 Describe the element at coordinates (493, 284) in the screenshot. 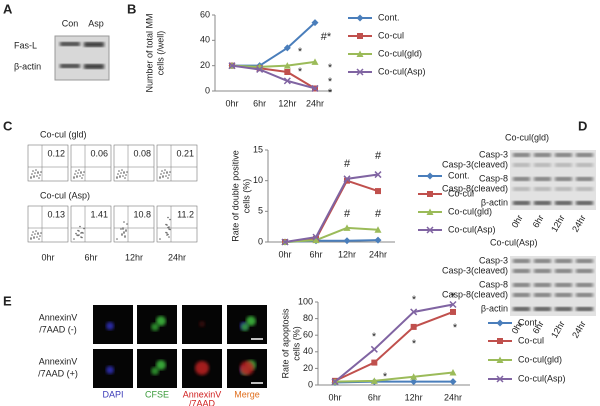

I see `blot-row-label: Casp-8` at that location.